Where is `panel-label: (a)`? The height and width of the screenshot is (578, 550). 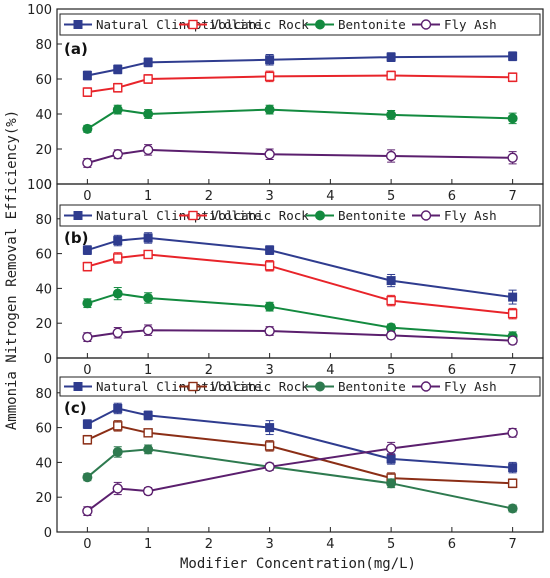 panel-label: (a) is located at coordinates (76, 49).